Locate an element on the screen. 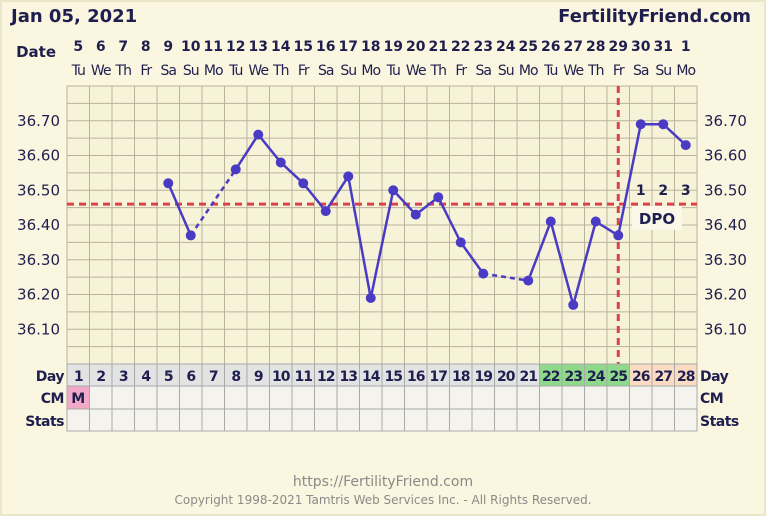 The height and width of the screenshot is (516, 766). cm-row-label: CM is located at coordinates (52, 399).